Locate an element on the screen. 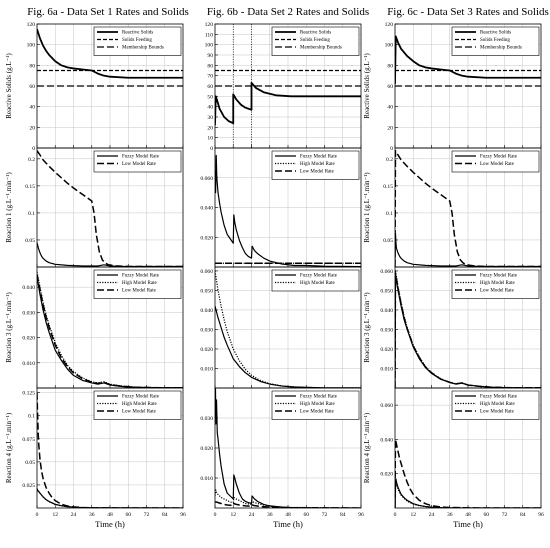 The height and width of the screenshot is (548, 550). y-tick-label: 70 is located at coordinates (210, 77).